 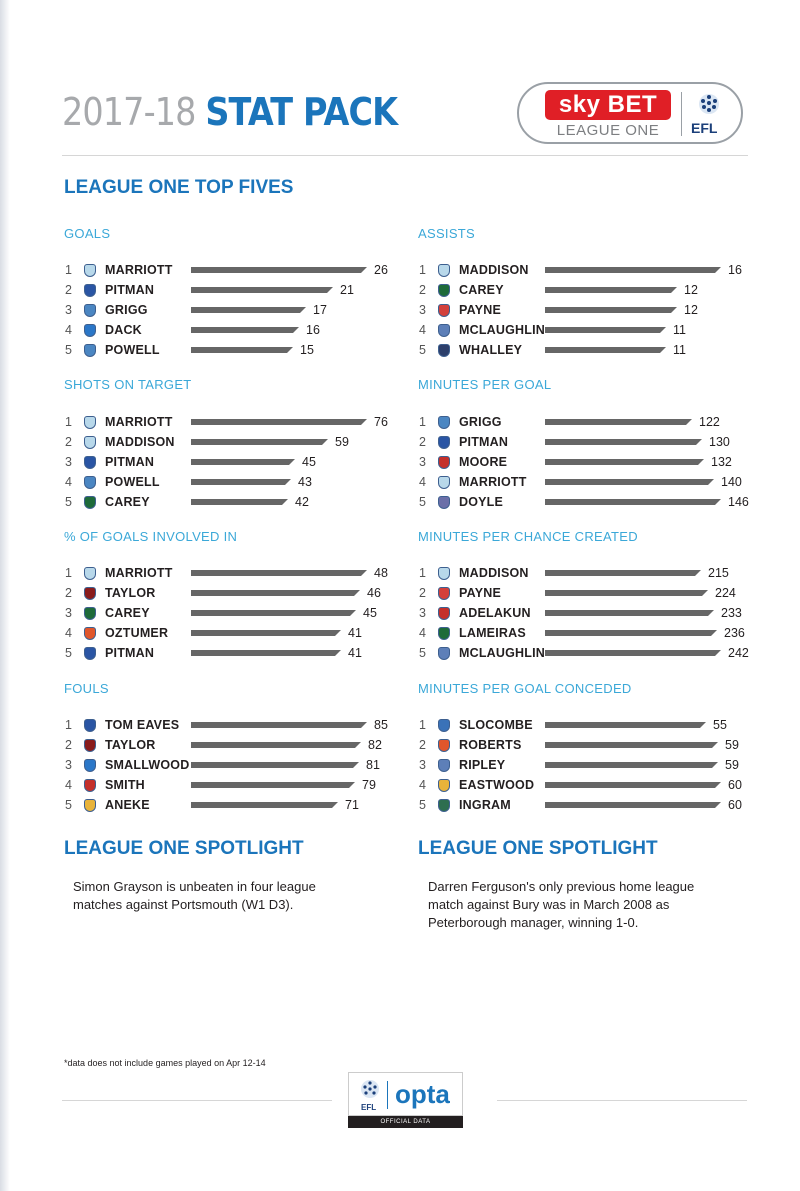 What do you see at coordinates (230, 574) in the screenshot?
I see `stat-row: 1 MARRIOTT 48` at bounding box center [230, 574].